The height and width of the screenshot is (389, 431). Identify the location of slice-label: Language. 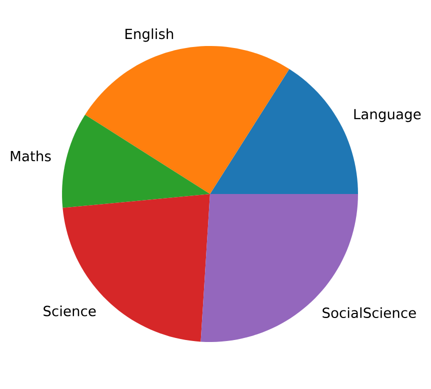
(387, 115).